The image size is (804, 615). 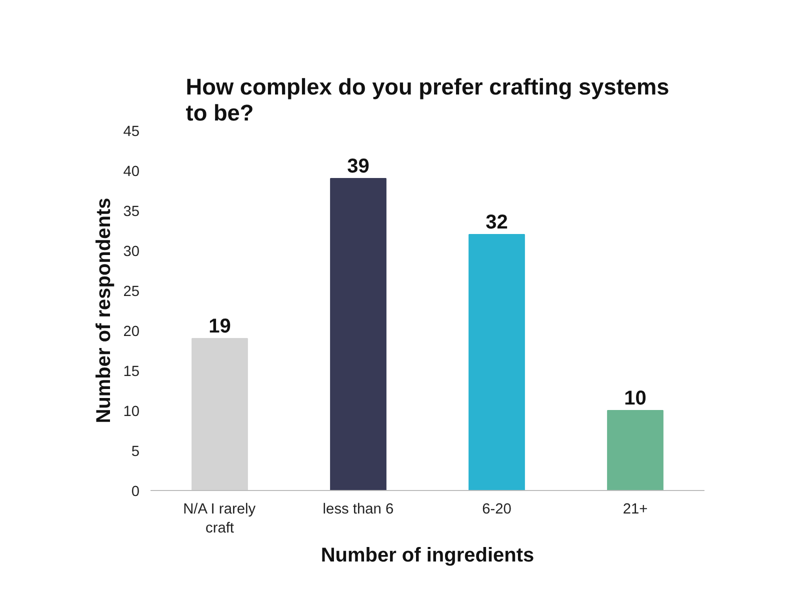 What do you see at coordinates (635, 510) in the screenshot?
I see `x-tick-label: 21+` at bounding box center [635, 510].